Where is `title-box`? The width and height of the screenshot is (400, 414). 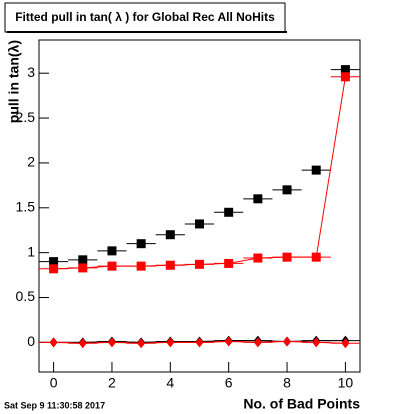
title-box is located at coordinates (145, 17).